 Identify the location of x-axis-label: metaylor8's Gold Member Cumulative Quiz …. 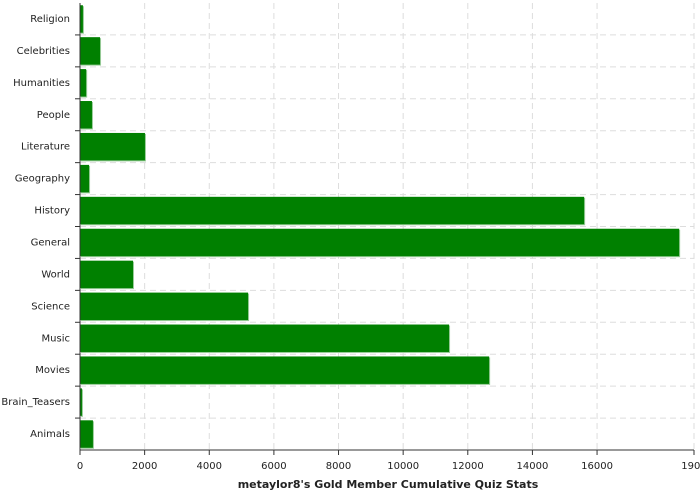
(388, 484).